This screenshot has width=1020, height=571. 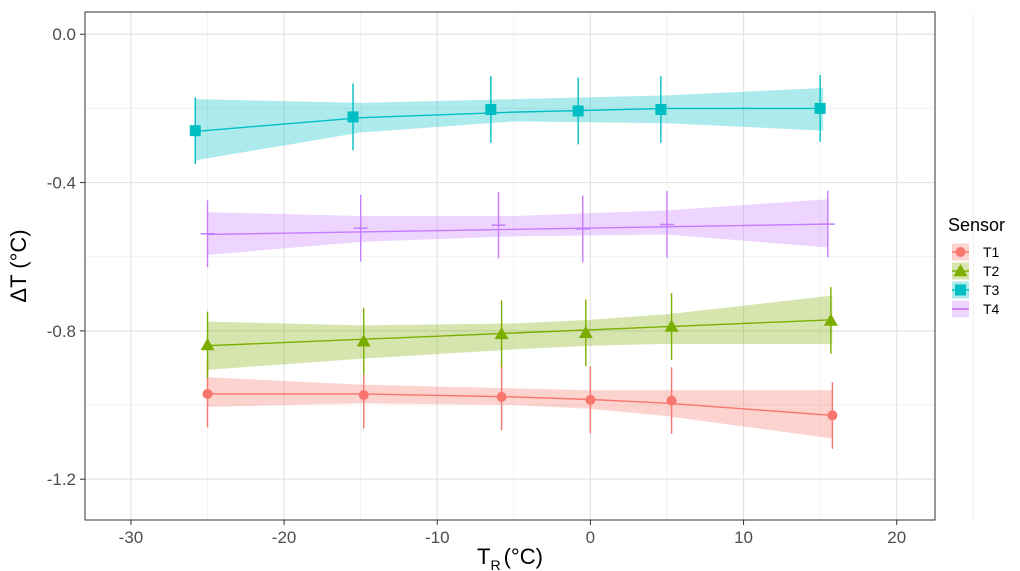 What do you see at coordinates (896, 537) in the screenshot?
I see `x-tick-label: 20` at bounding box center [896, 537].